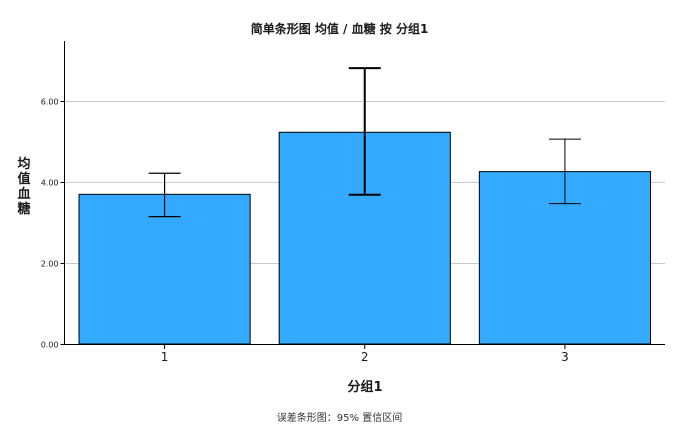  I want to click on x-tick-label: 3, so click(565, 357).